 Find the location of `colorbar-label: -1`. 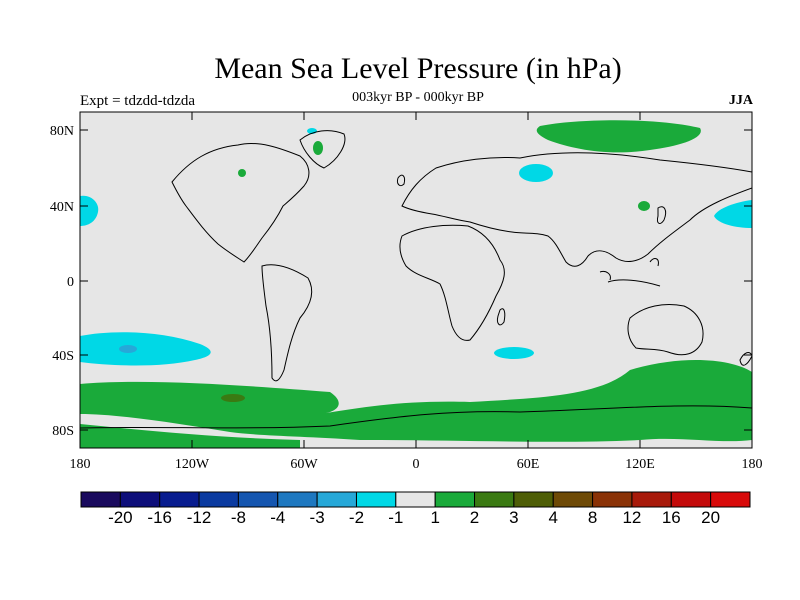

colorbar-label: -1 is located at coordinates (395, 517).